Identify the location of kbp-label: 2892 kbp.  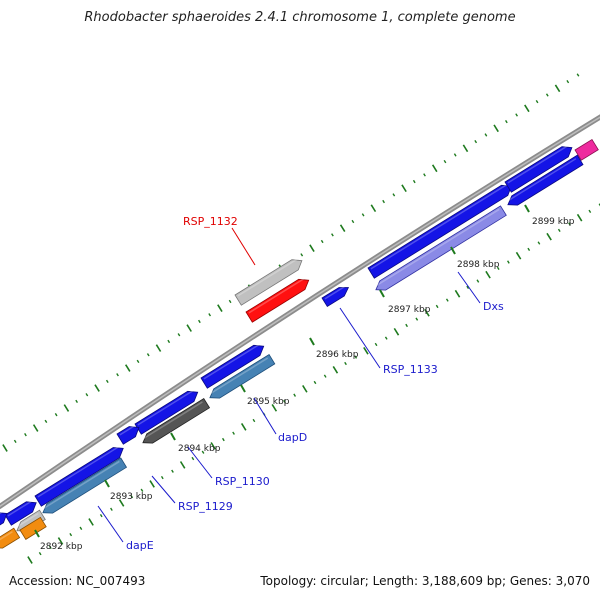
(61, 547).